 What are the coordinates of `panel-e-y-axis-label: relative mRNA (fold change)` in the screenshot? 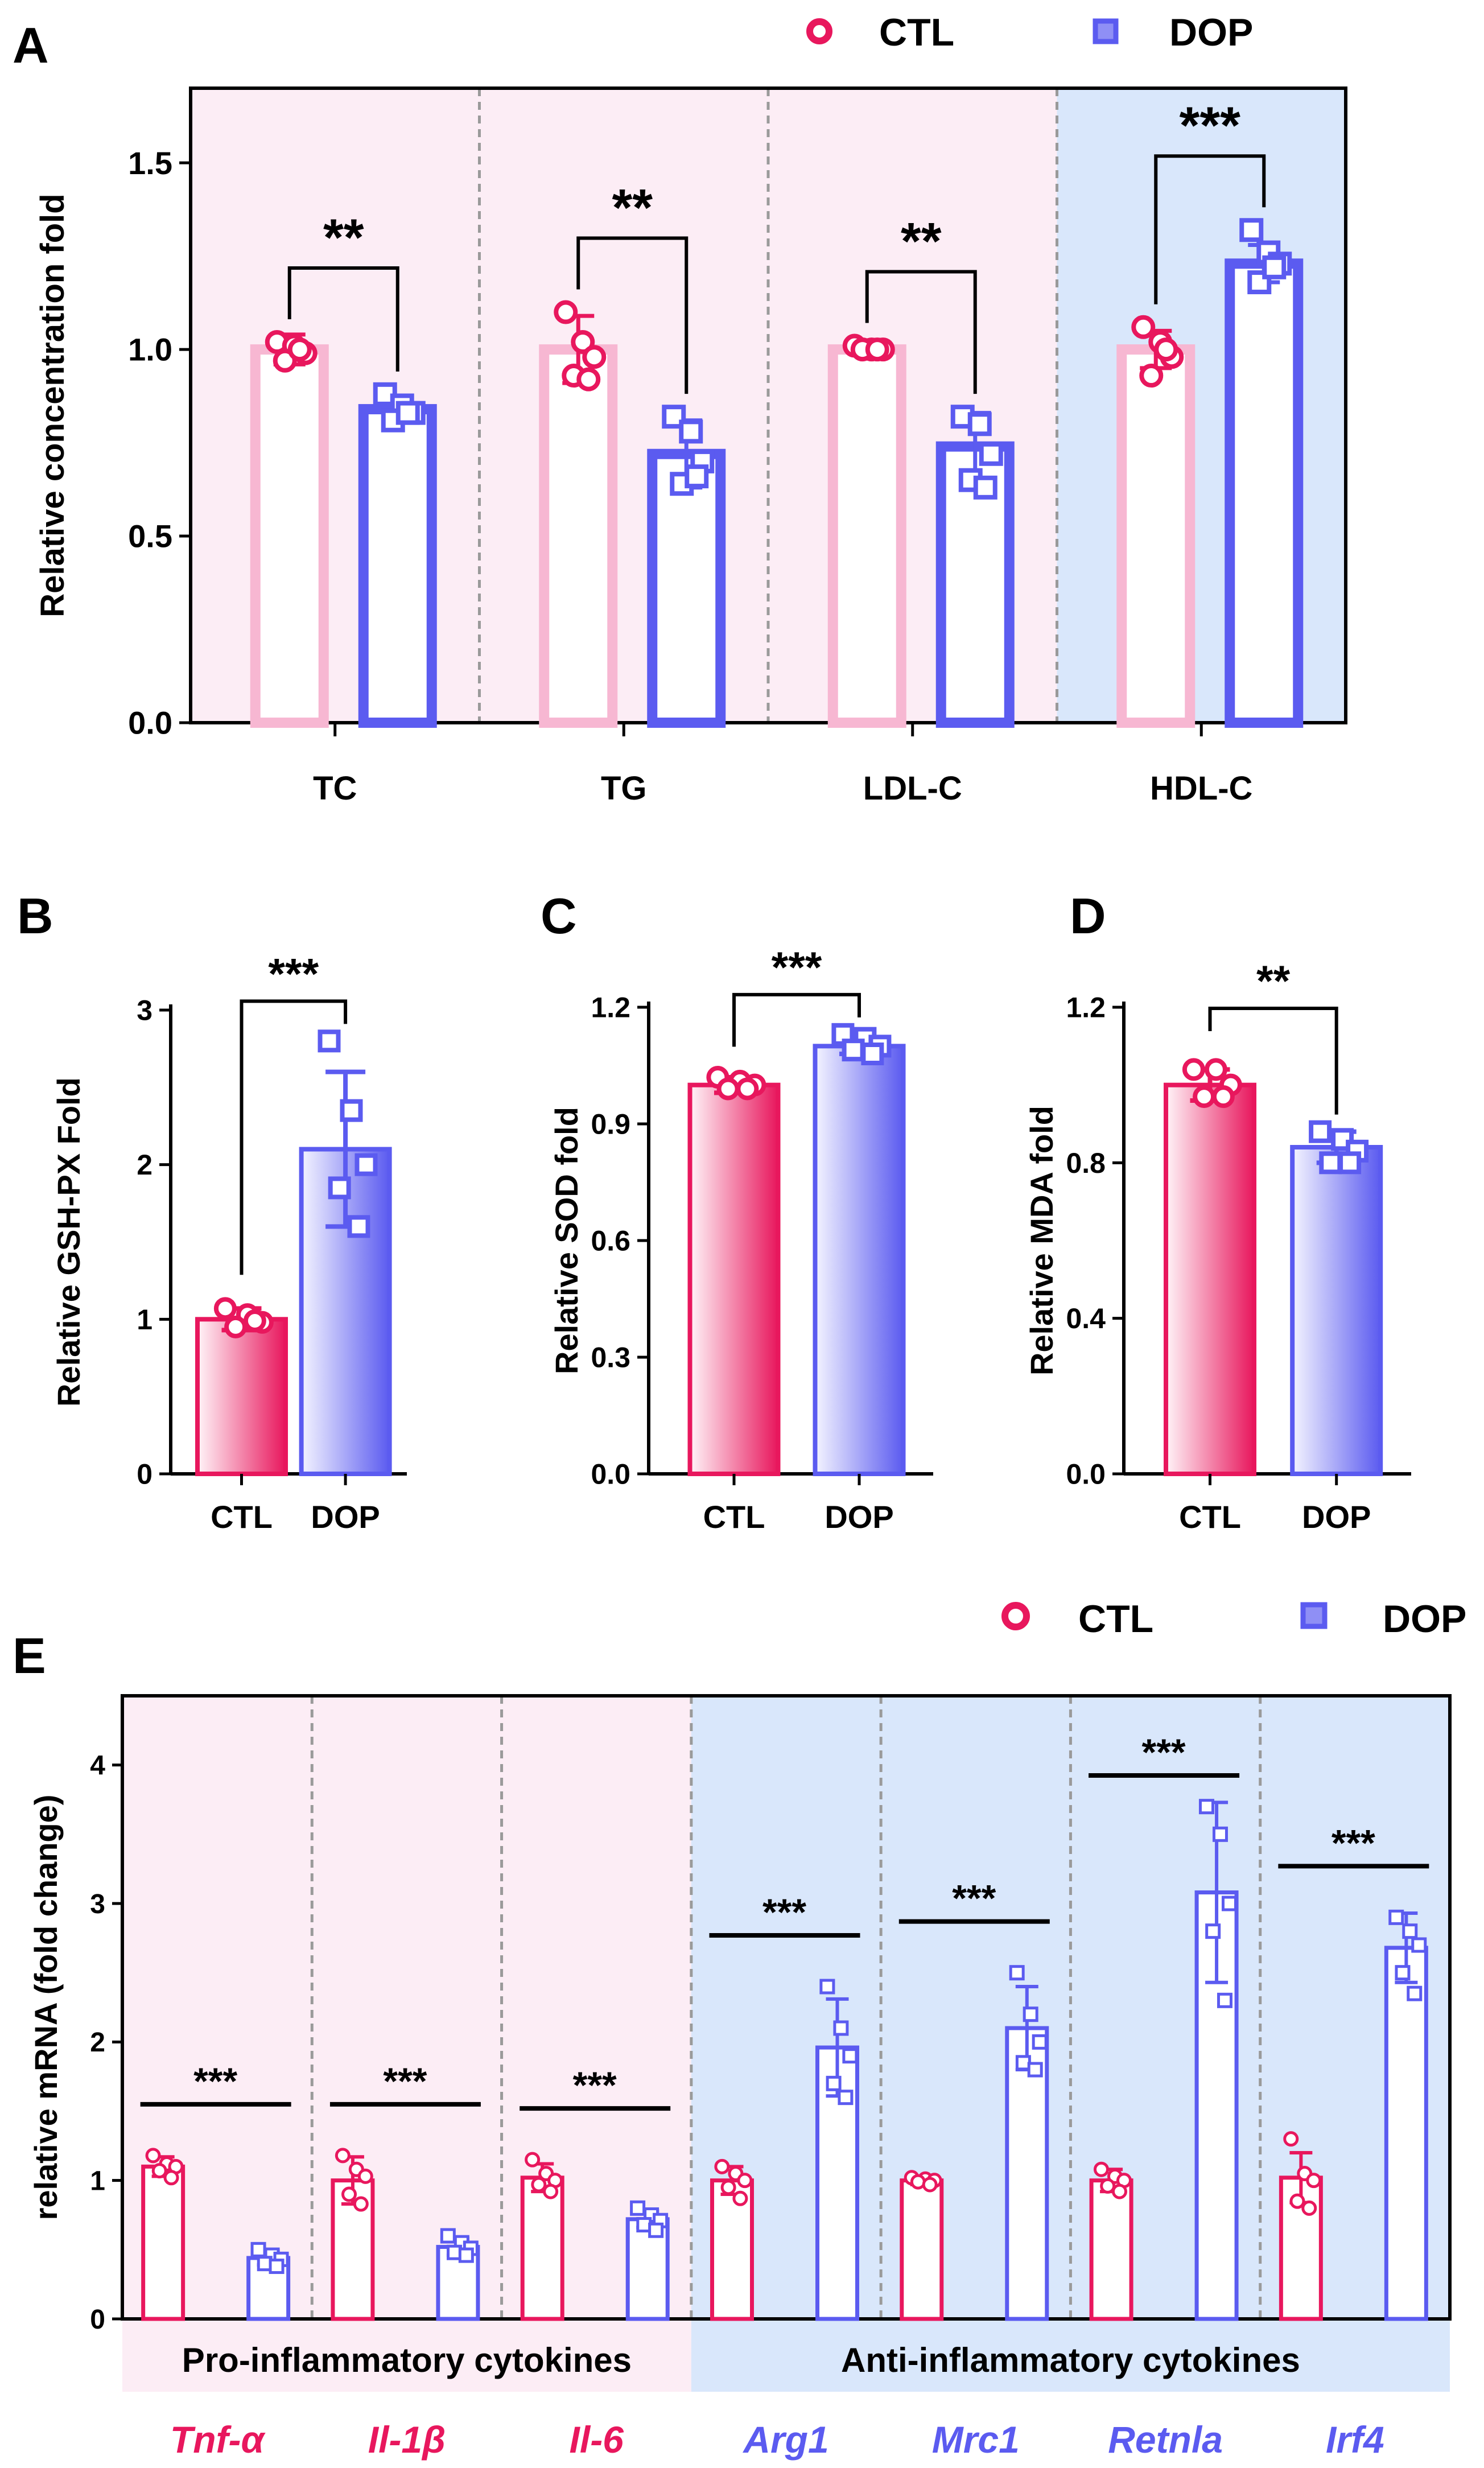 It's located at (46, 2007).